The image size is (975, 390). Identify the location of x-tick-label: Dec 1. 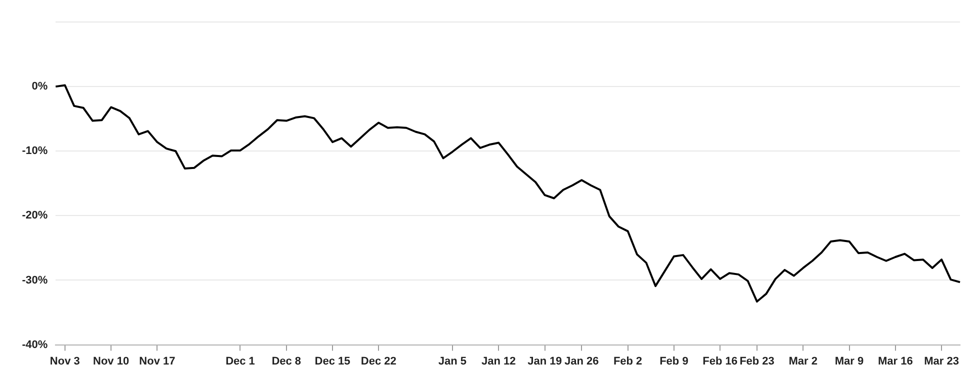
(240, 361).